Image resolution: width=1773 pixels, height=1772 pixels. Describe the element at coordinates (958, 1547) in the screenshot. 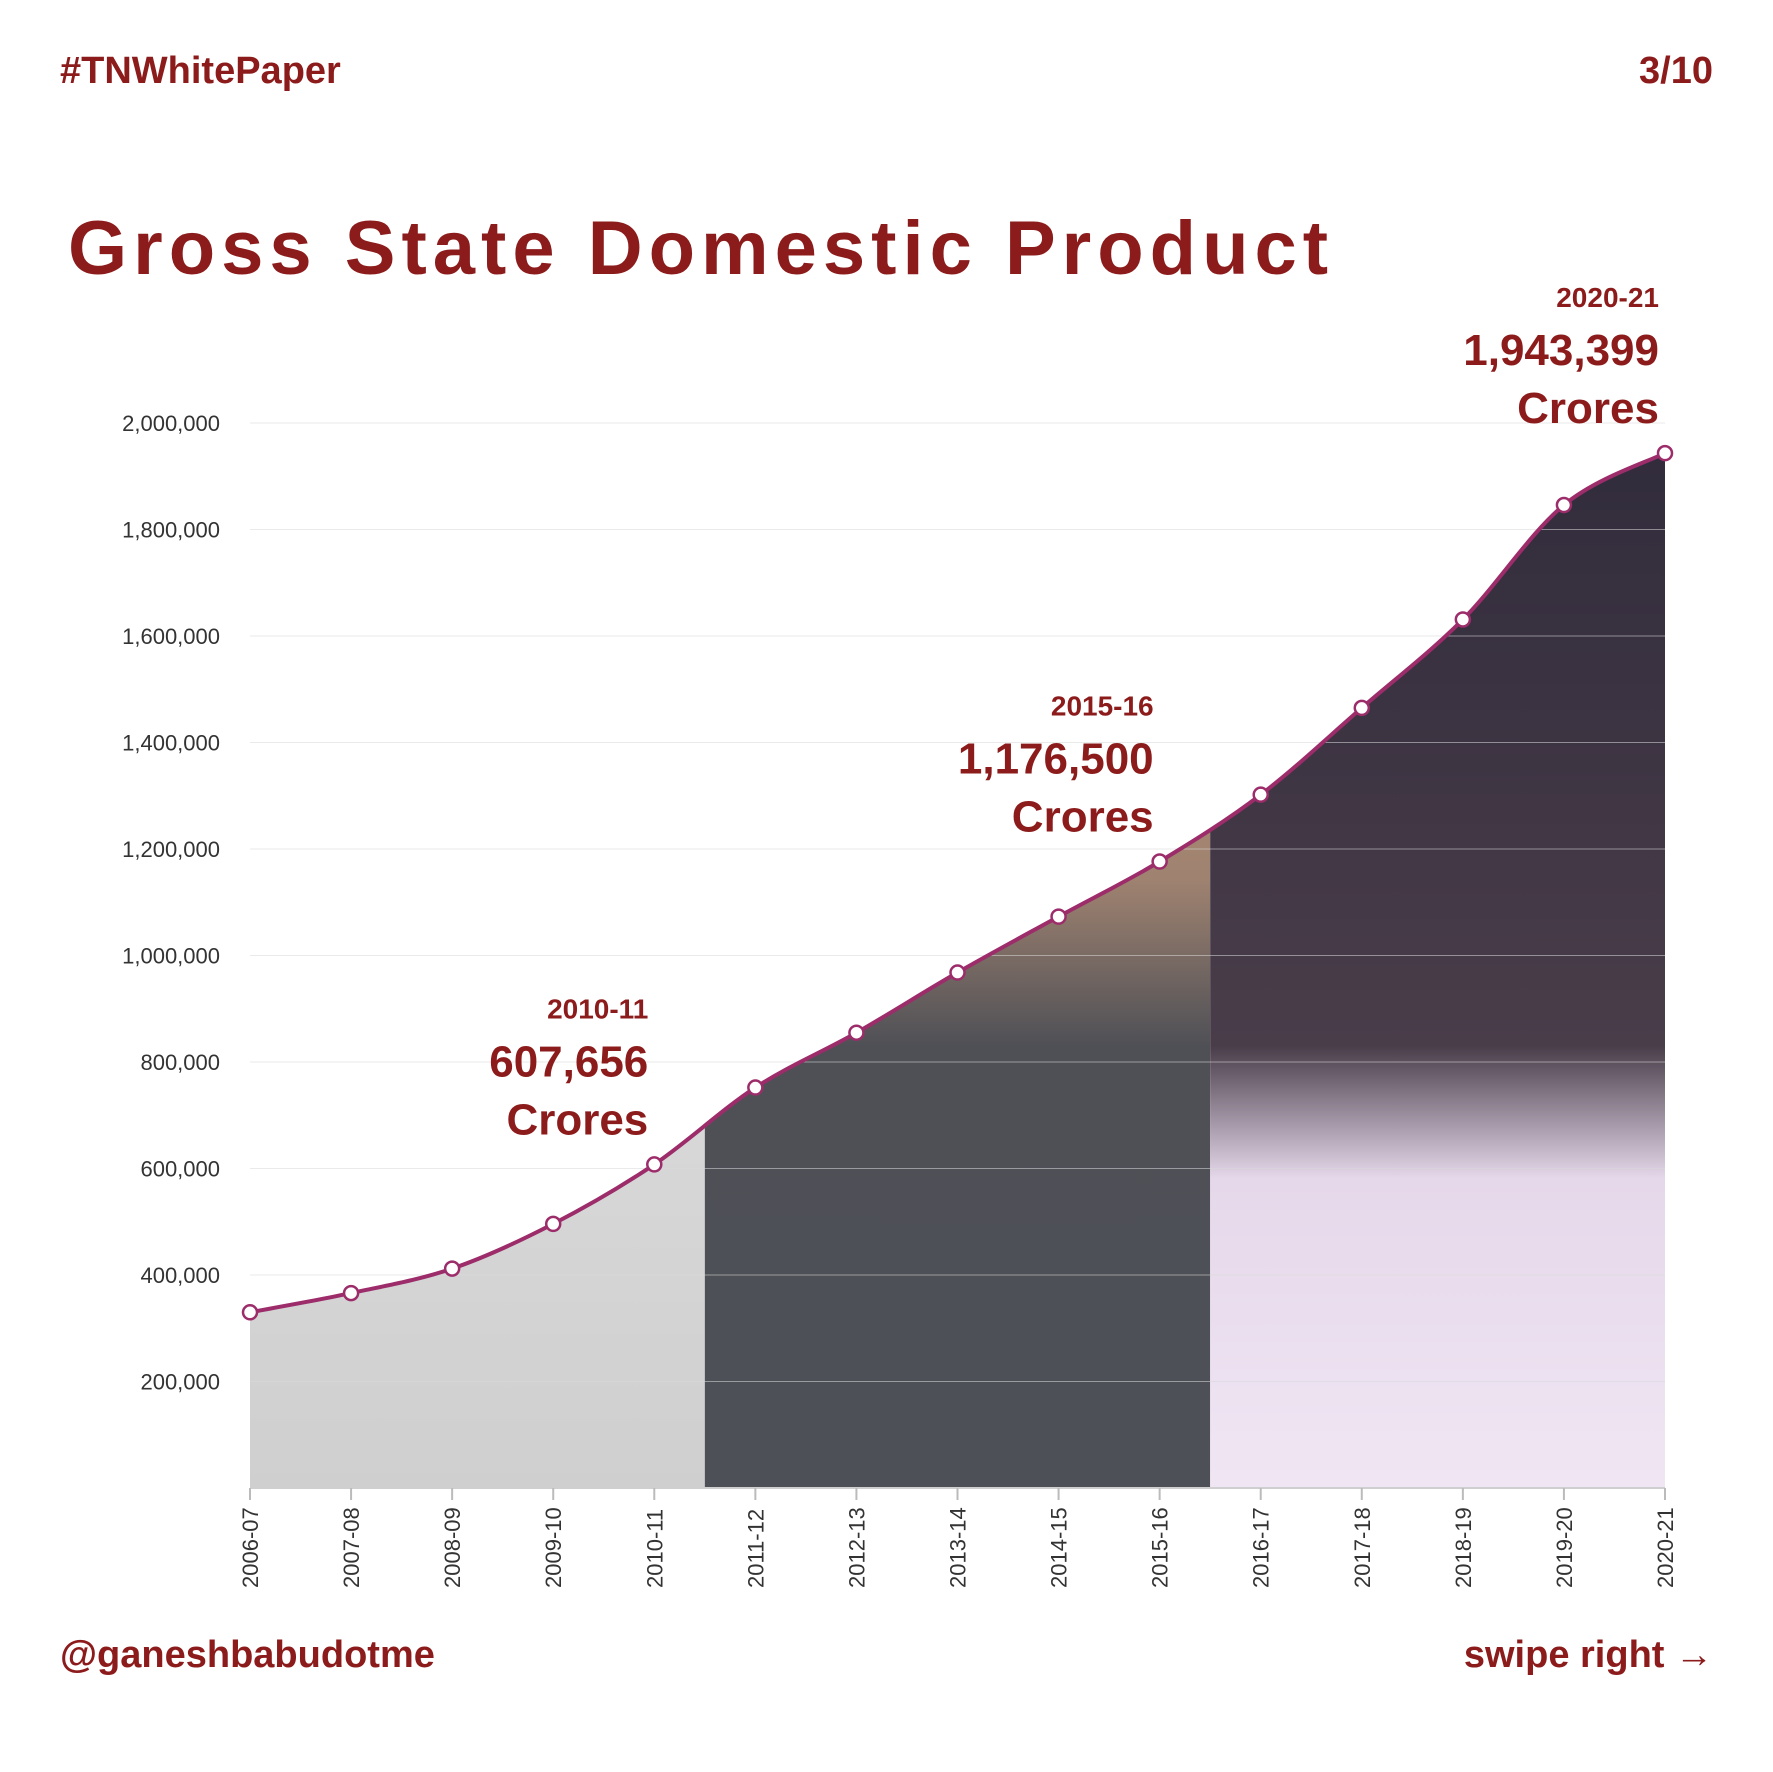

I see `x-tick-label: 2013-14` at that location.